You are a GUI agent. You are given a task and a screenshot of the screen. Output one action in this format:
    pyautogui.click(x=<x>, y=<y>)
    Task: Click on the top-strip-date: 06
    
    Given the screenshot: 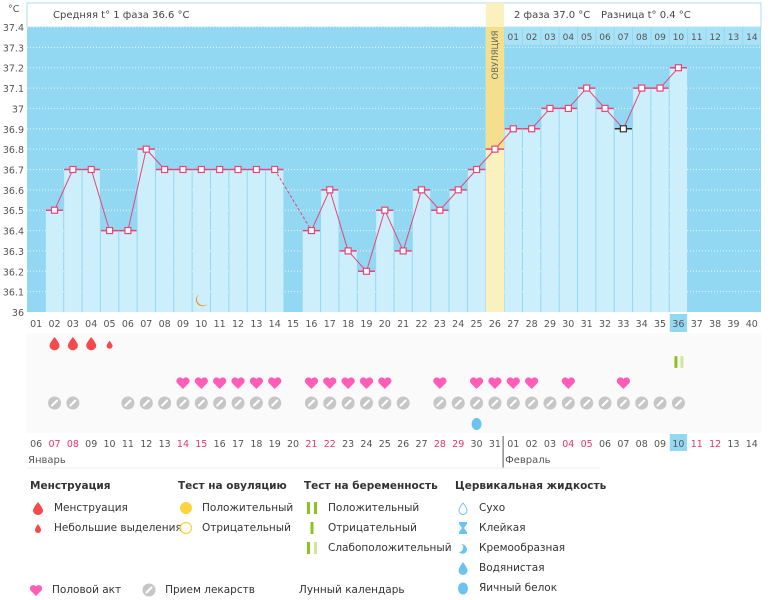 What is the action you would take?
    pyautogui.click(x=605, y=38)
    